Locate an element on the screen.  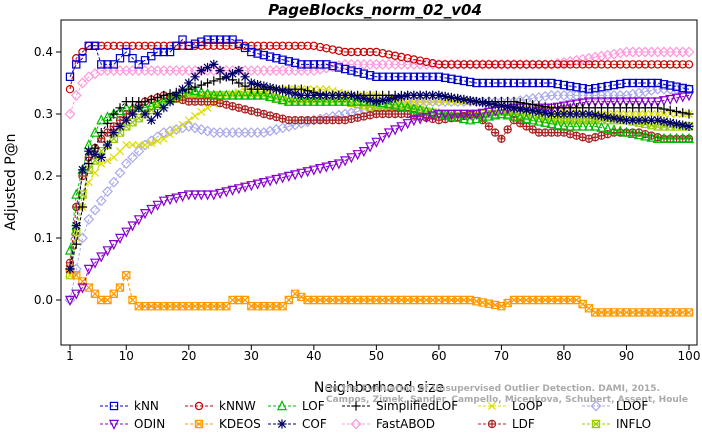
x-tick-label: 20 is located at coordinates (188, 356).